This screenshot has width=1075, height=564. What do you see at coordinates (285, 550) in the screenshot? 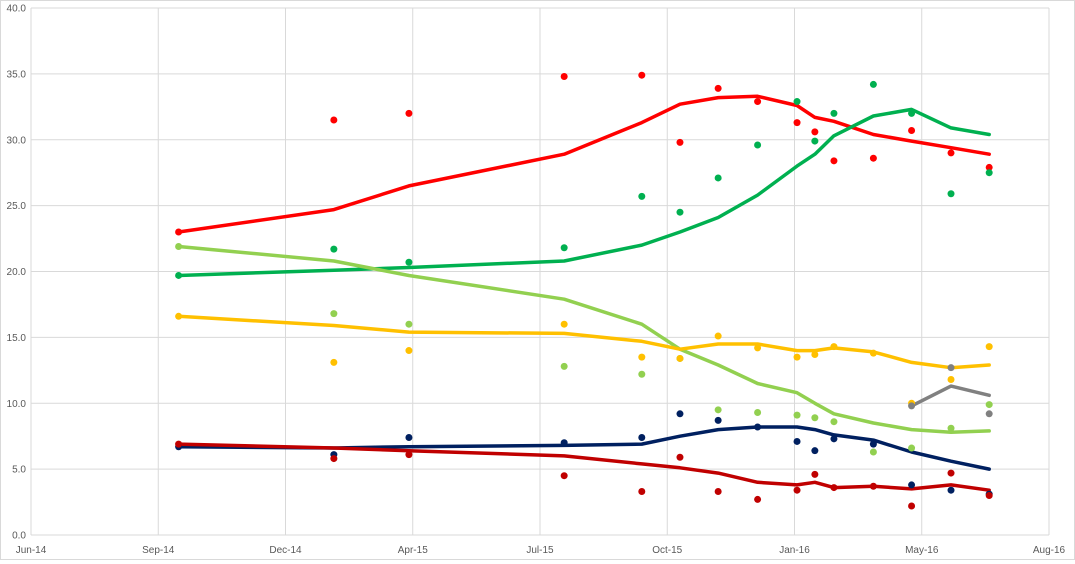
I see `x-tick-label: Dec-14` at bounding box center [285, 550].